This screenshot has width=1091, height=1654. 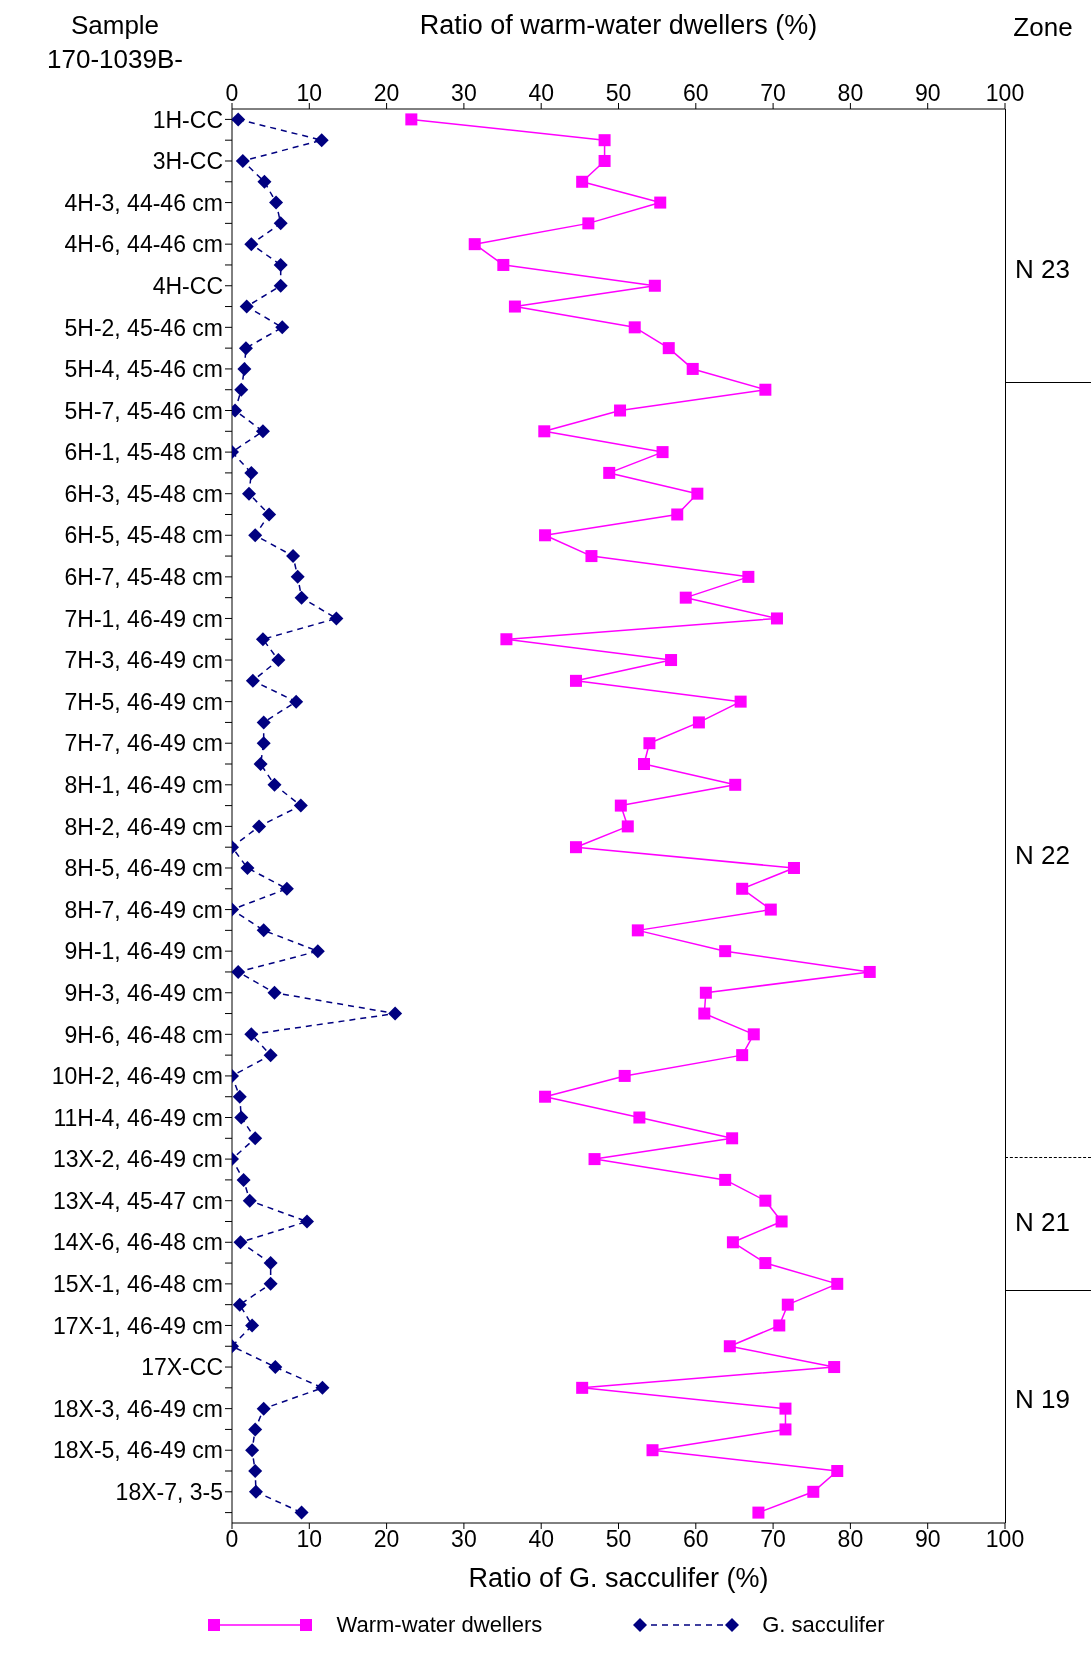 I want to click on x-tick-label: 40, so click(x=541, y=93).